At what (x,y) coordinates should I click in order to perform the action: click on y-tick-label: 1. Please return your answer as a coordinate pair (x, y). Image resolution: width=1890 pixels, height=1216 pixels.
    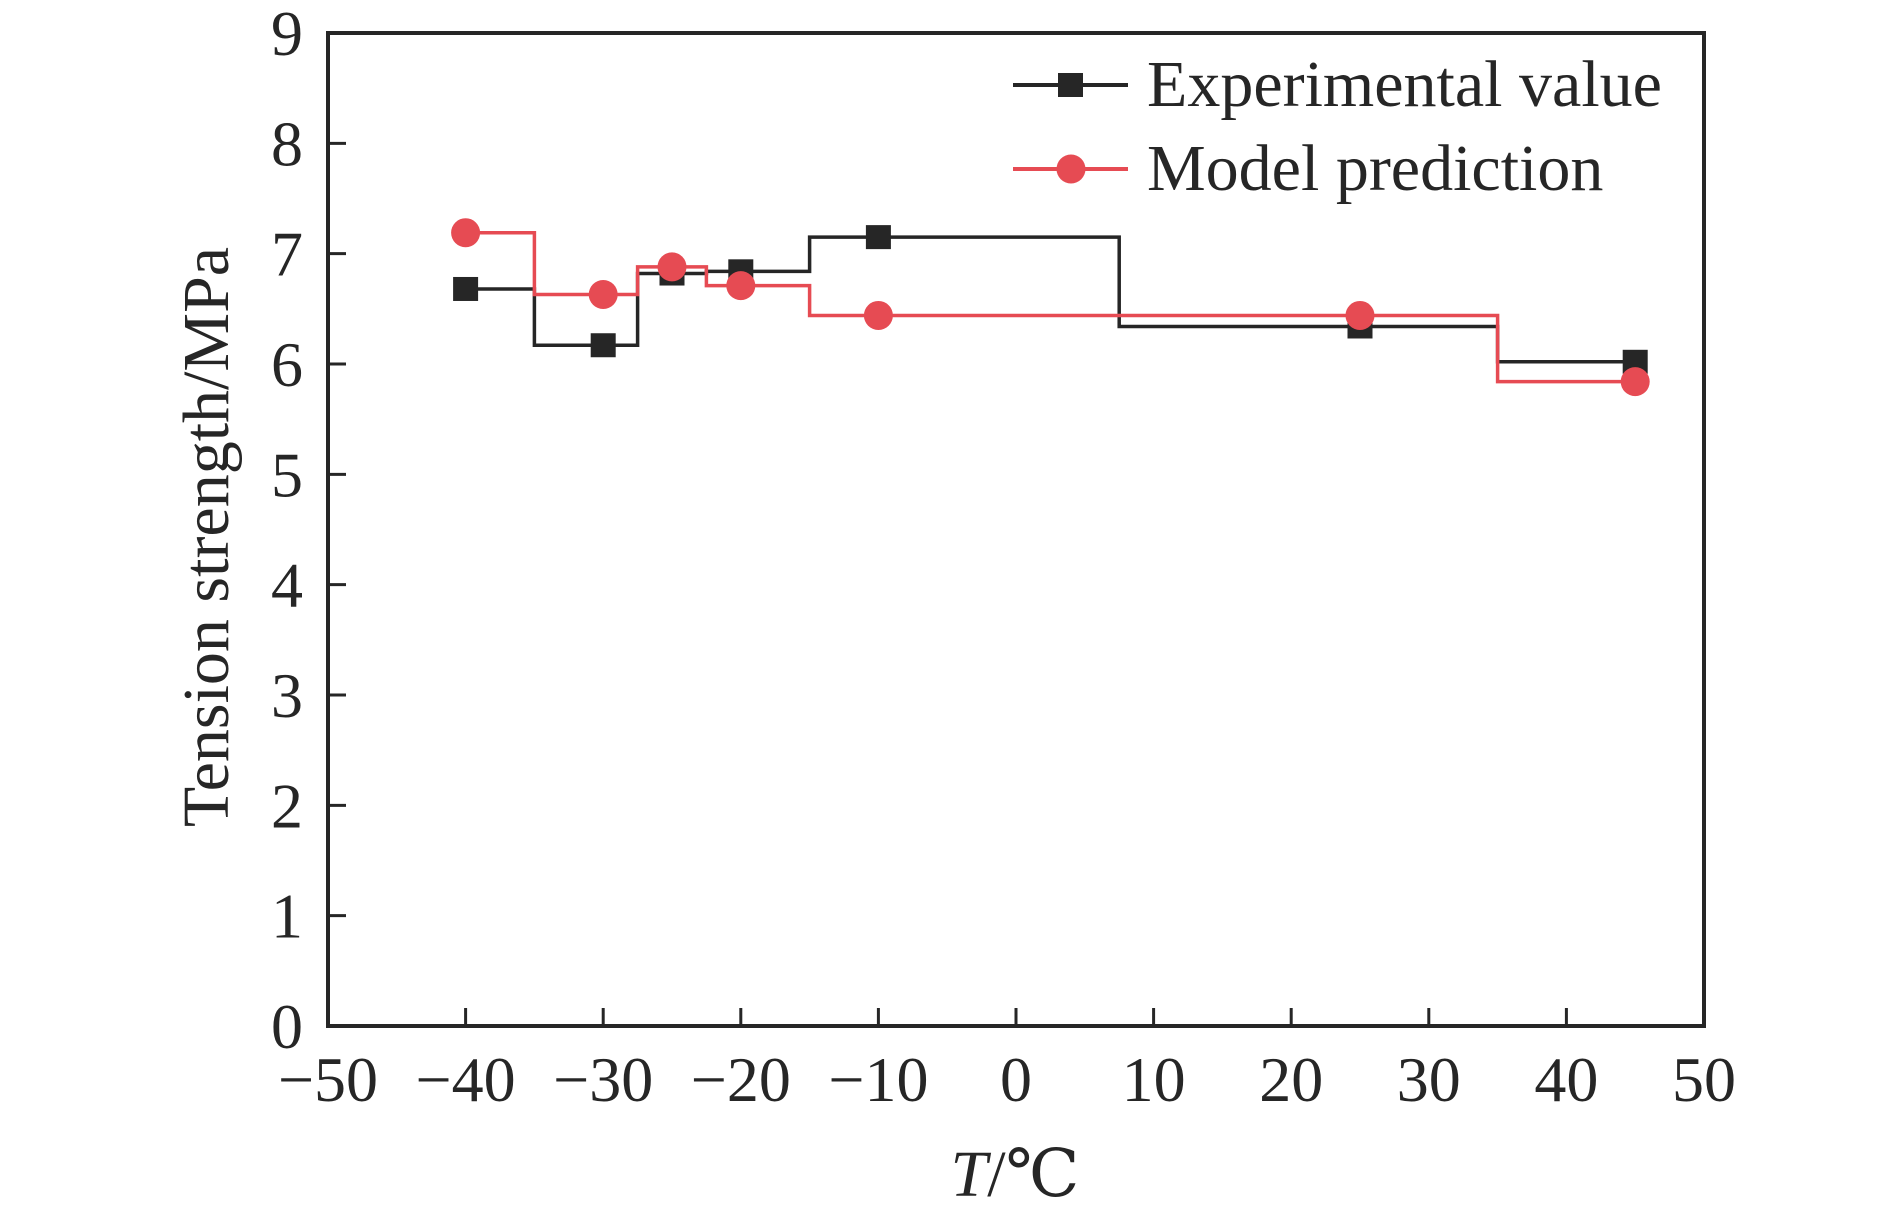
    Looking at the image, I should click on (287, 916).